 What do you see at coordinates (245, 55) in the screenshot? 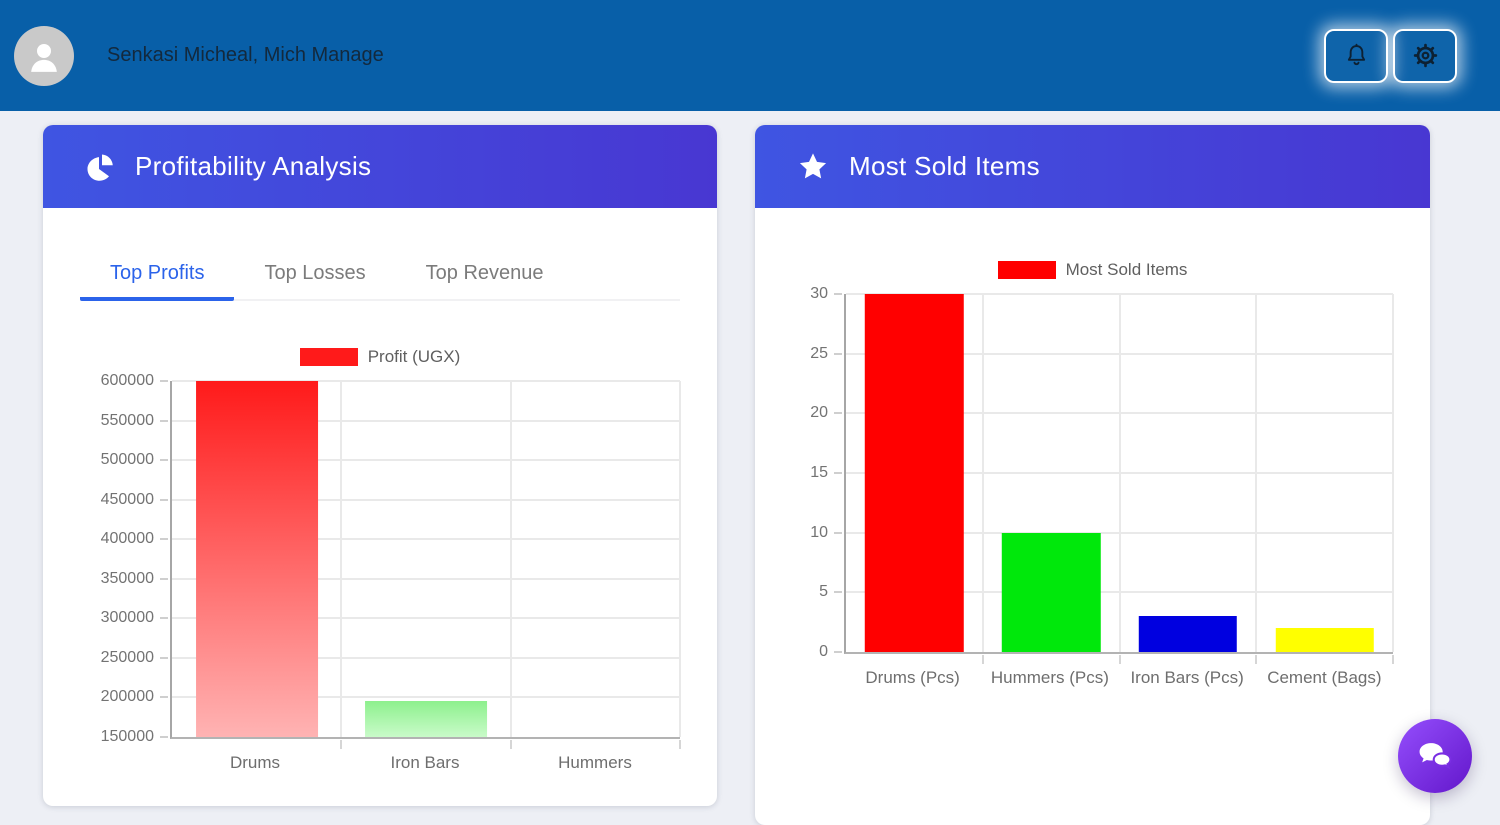
I see `user-name: Senkasi Micheal, Mich Manage` at bounding box center [245, 55].